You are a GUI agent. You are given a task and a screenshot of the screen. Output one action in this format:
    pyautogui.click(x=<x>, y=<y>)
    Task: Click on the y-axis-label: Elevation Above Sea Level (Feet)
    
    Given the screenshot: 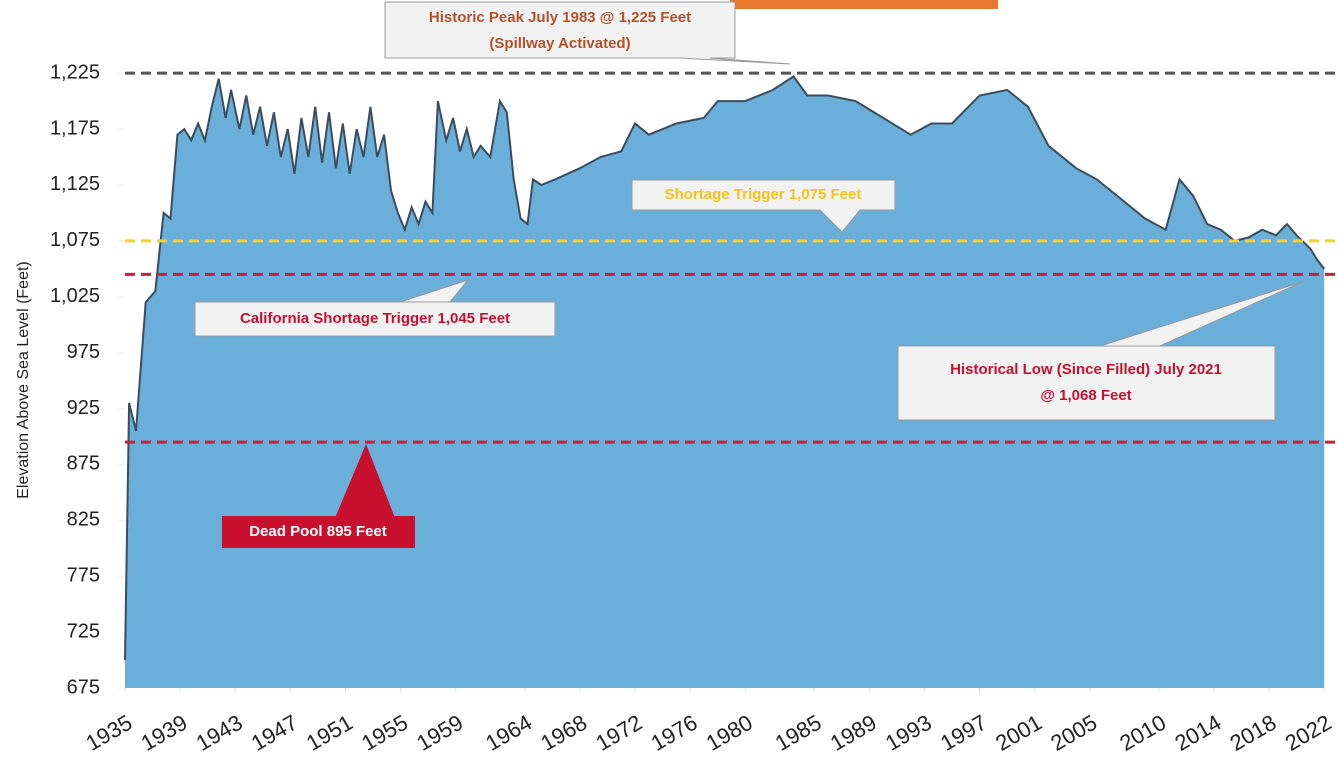 What is the action you would take?
    pyautogui.click(x=23, y=379)
    